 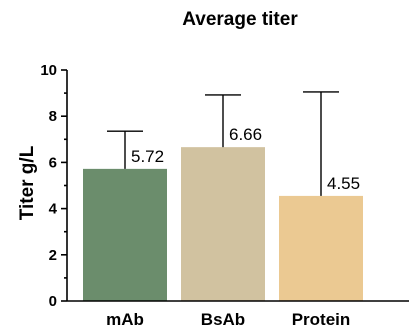 What do you see at coordinates (53, 162) in the screenshot?
I see `y-tick-label-6: 6` at bounding box center [53, 162].